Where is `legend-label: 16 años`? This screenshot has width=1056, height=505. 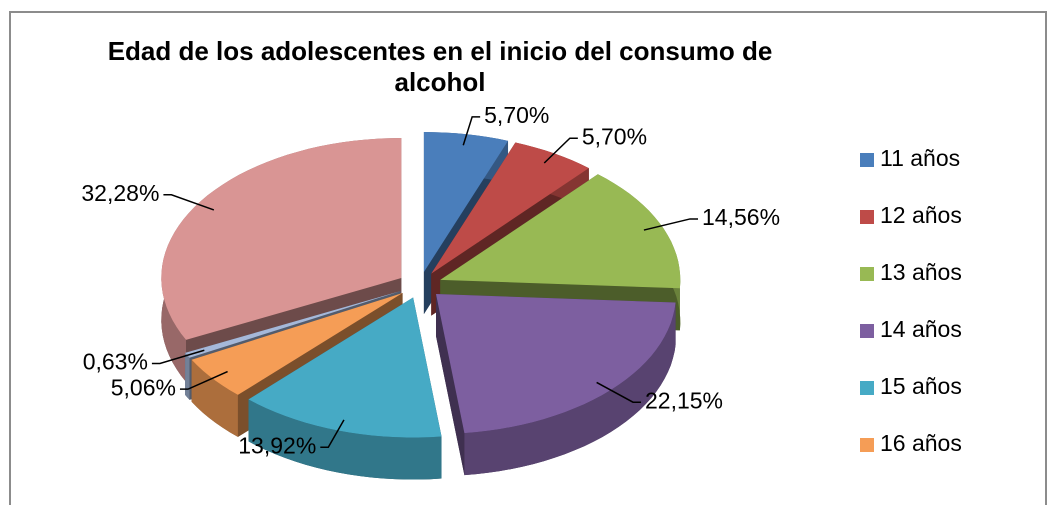
legend-label: 16 años is located at coordinates (921, 443).